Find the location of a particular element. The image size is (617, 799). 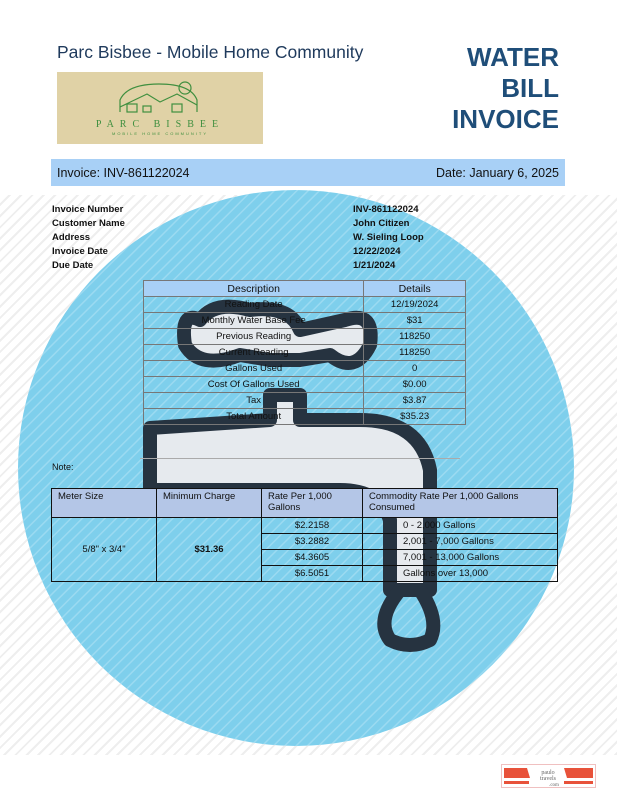

detail-description: Tax is located at coordinates (253, 400).